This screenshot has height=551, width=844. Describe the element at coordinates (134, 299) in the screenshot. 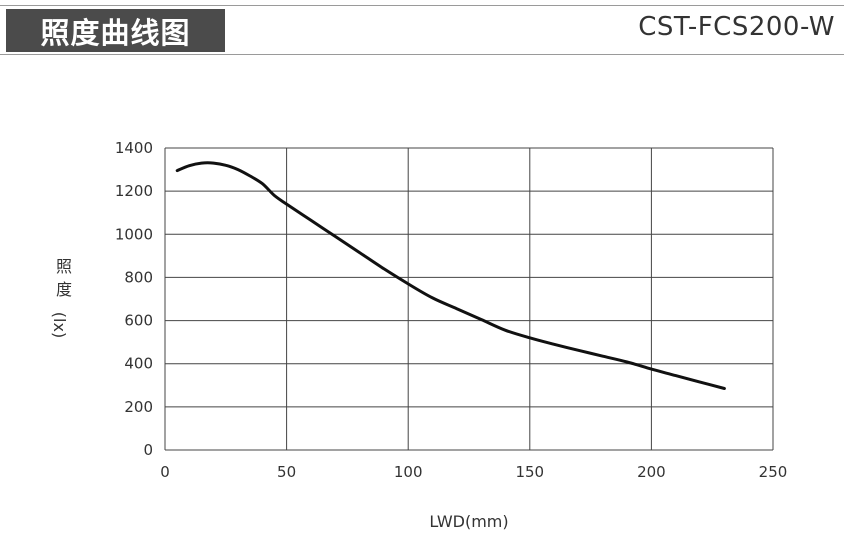

I see `y-tick-labels: 0 200 400 600 800 1000 1200 1400` at that location.